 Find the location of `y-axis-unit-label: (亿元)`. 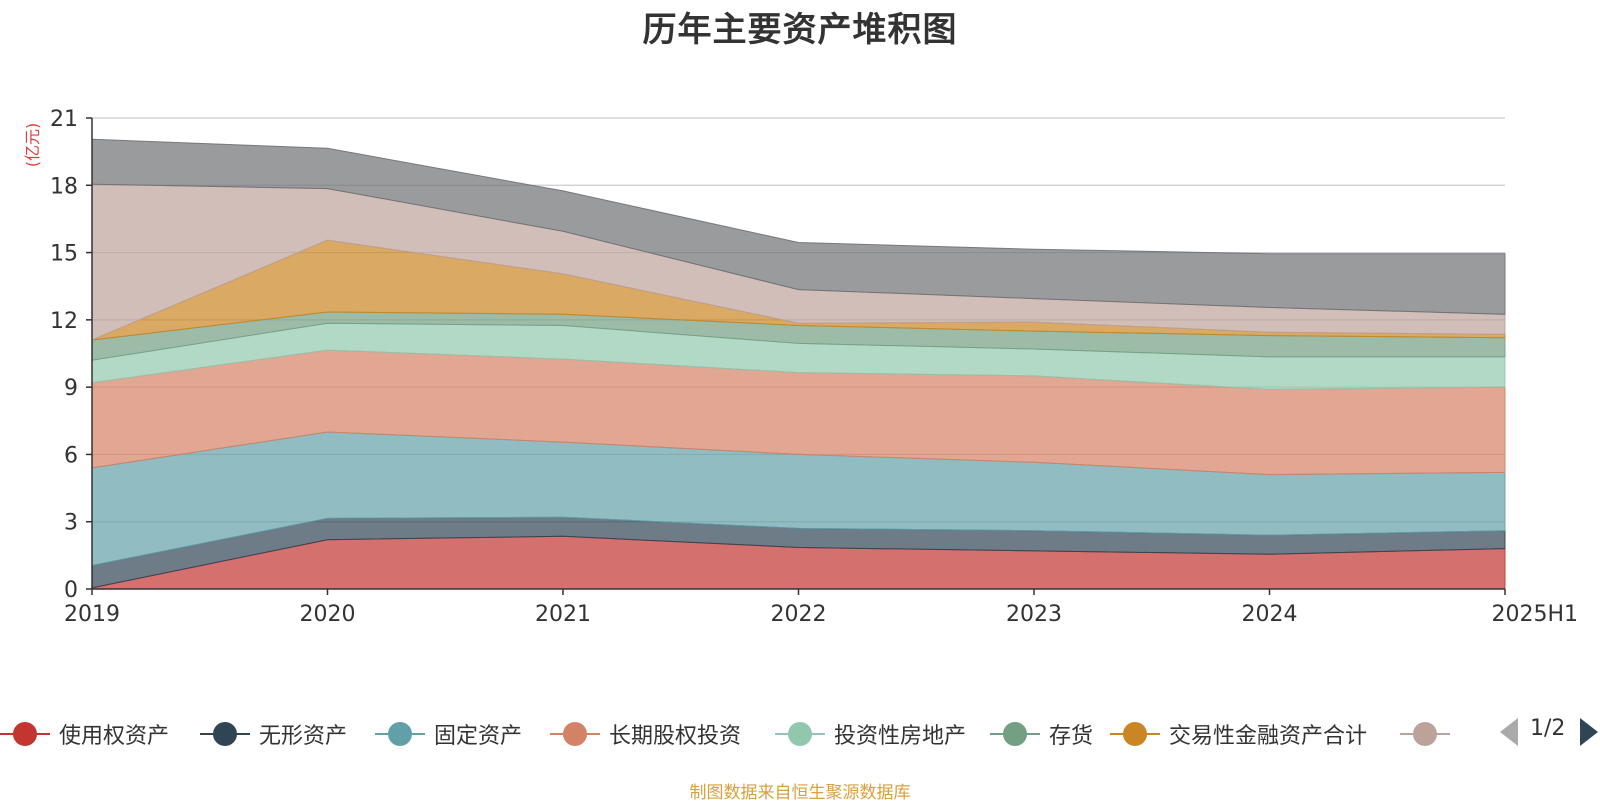

y-axis-unit-label: (亿元) is located at coordinates (32, 145).